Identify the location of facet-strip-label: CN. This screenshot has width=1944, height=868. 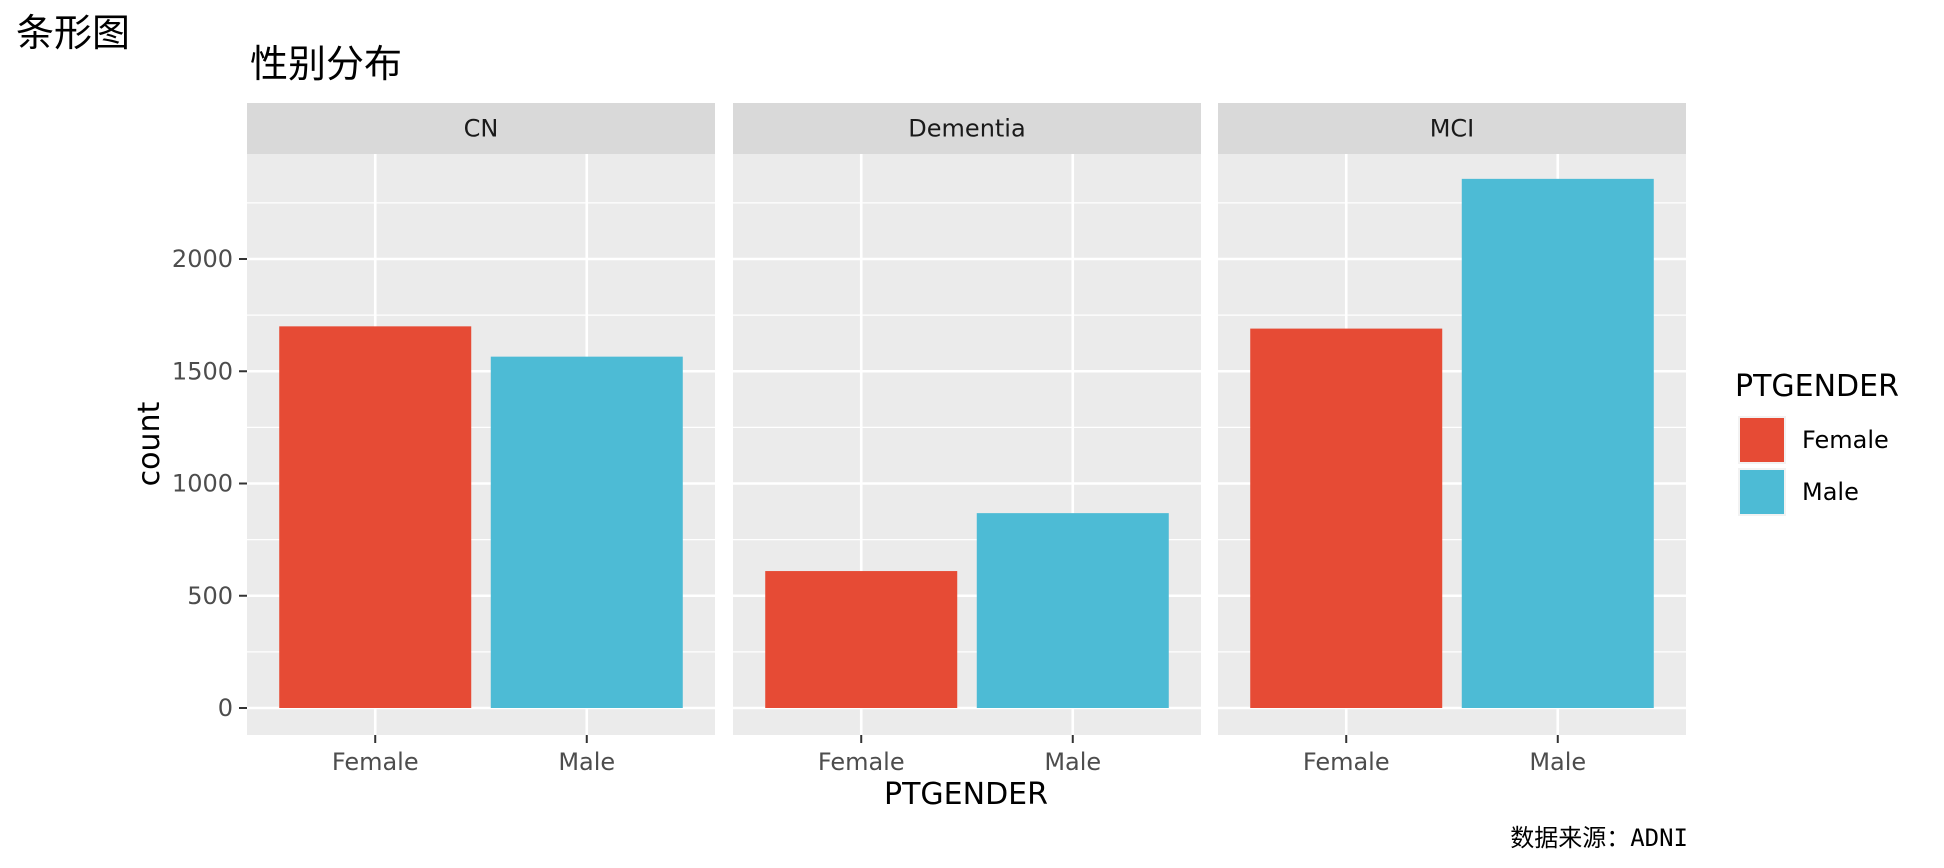
(481, 129).